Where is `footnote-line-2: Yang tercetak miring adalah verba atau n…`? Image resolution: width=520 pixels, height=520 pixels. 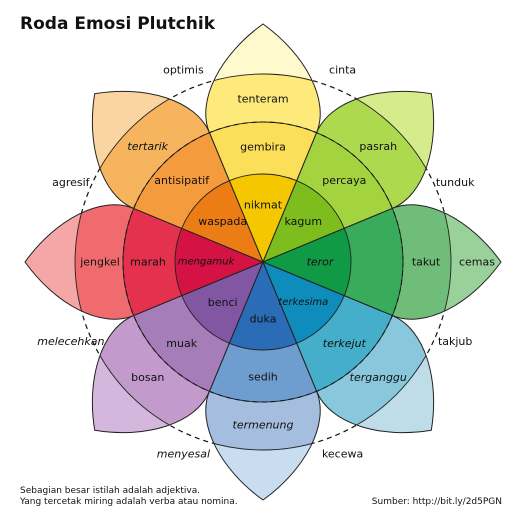
footnote-line-2: Yang tercetak miring adalah verba atau n… is located at coordinates (129, 502).